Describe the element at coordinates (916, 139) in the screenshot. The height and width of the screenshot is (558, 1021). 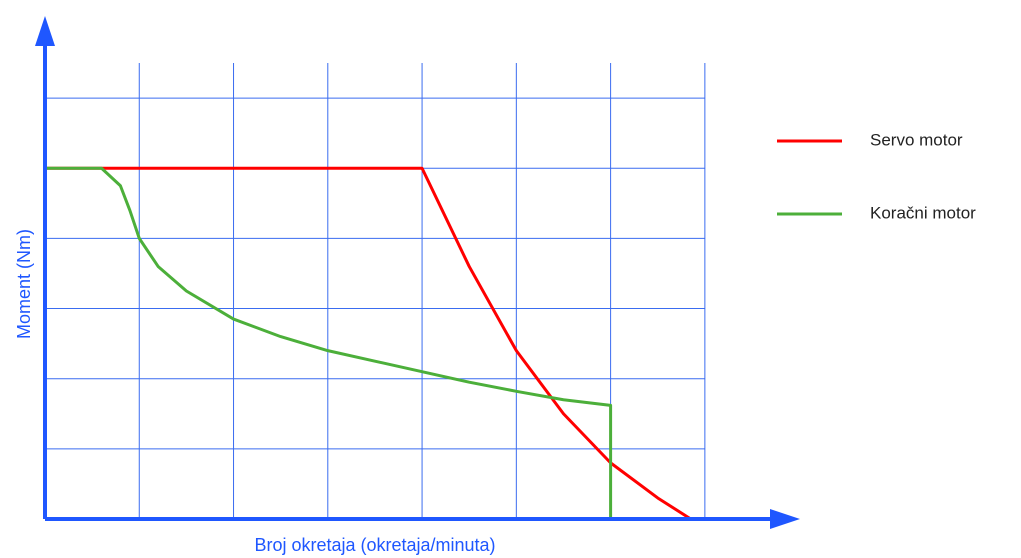
I see `legend-label-servo-motor: Servo motor` at that location.